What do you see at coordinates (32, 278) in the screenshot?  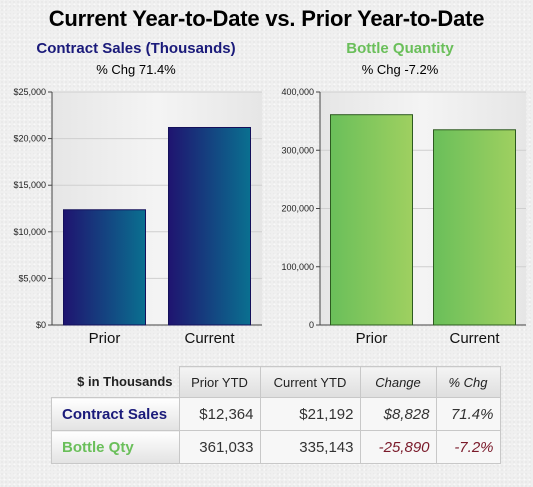 I see `contract-sales-y-tick-label: $5,000` at bounding box center [32, 278].